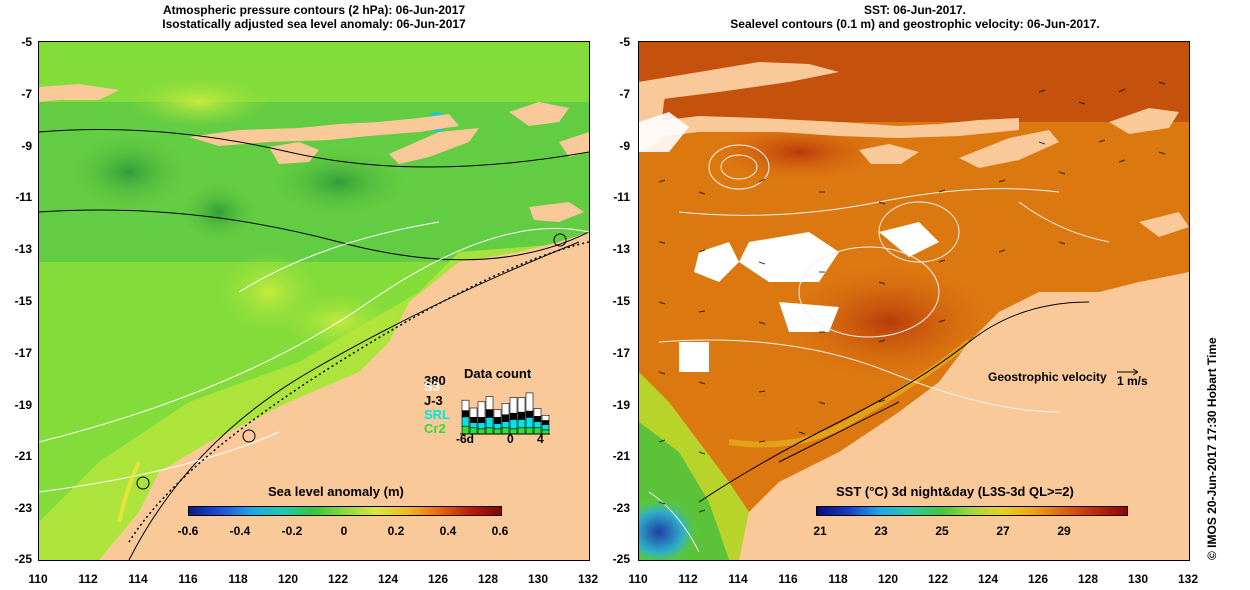  I want to click on dc-tick: 4, so click(540, 439).